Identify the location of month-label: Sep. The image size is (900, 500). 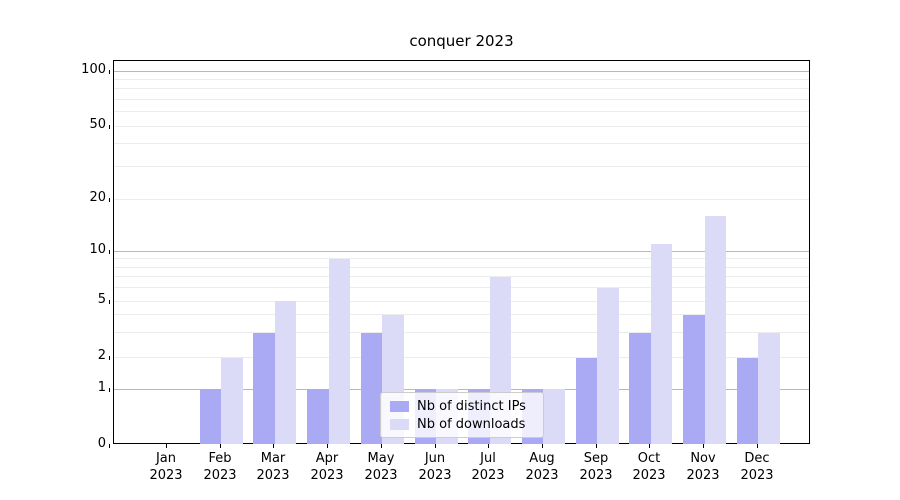
(596, 458).